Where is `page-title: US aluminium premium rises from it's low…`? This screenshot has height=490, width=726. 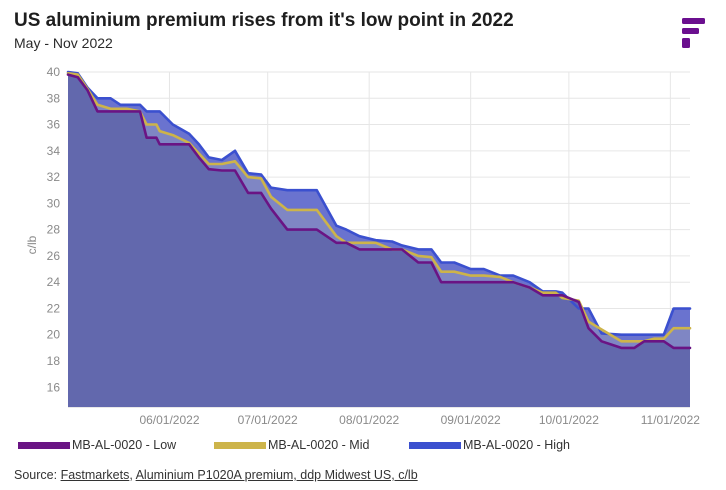 page-title: US aluminium premium rises from it's low… is located at coordinates (264, 20).